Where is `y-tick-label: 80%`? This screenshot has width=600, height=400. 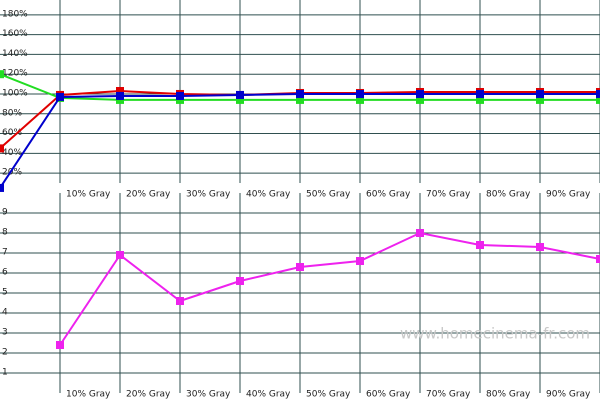 y-tick-label: 80% is located at coordinates (12, 113).